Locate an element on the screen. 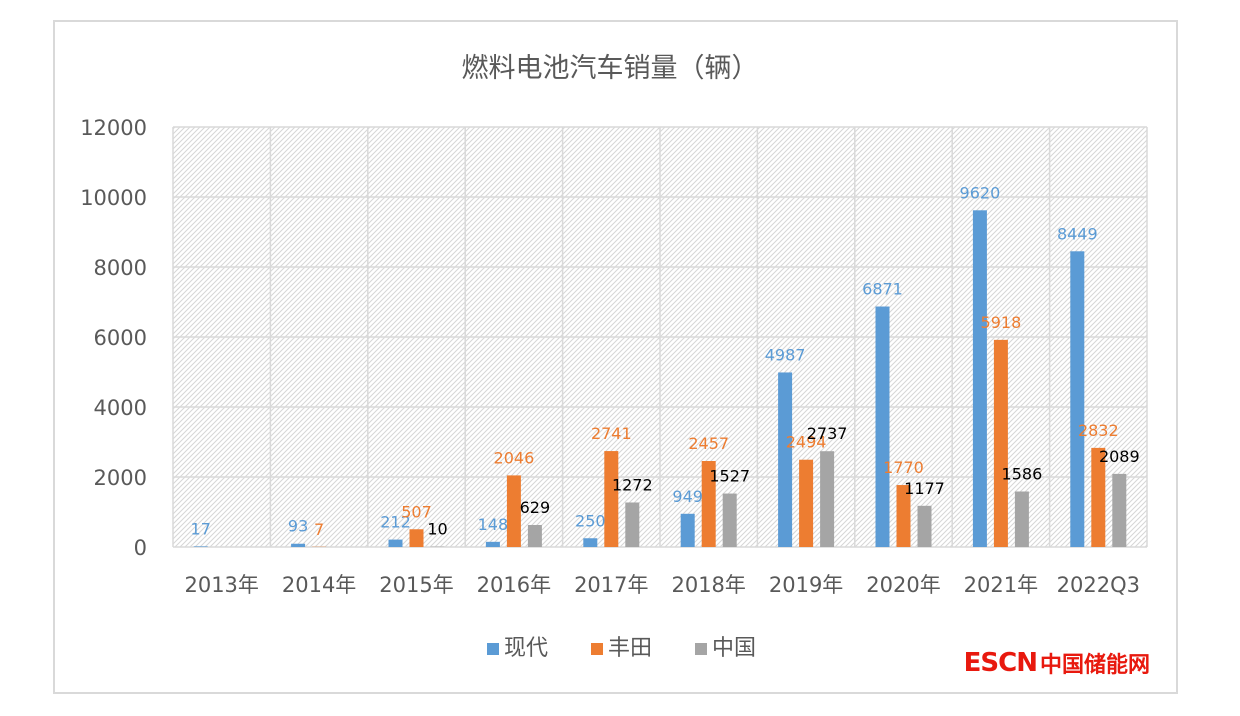  data-label: 6871 is located at coordinates (882, 289).